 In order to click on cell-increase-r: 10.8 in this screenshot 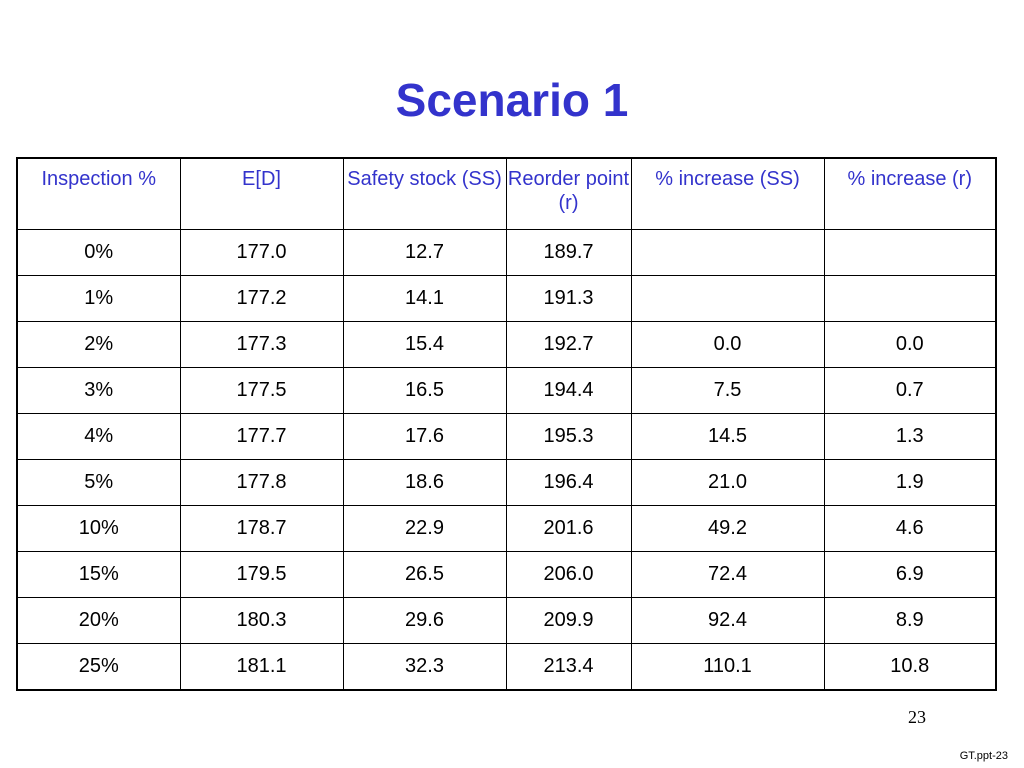, I will do `click(910, 667)`.